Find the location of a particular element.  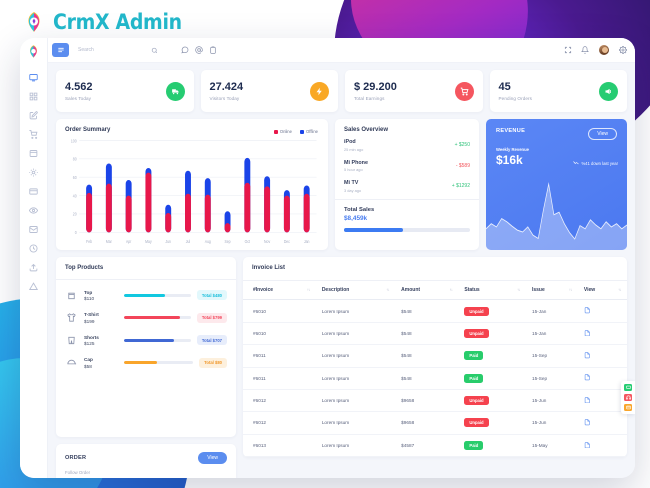

list-item: T-Shirt $199 Total $799 is located at coordinates (146, 318).